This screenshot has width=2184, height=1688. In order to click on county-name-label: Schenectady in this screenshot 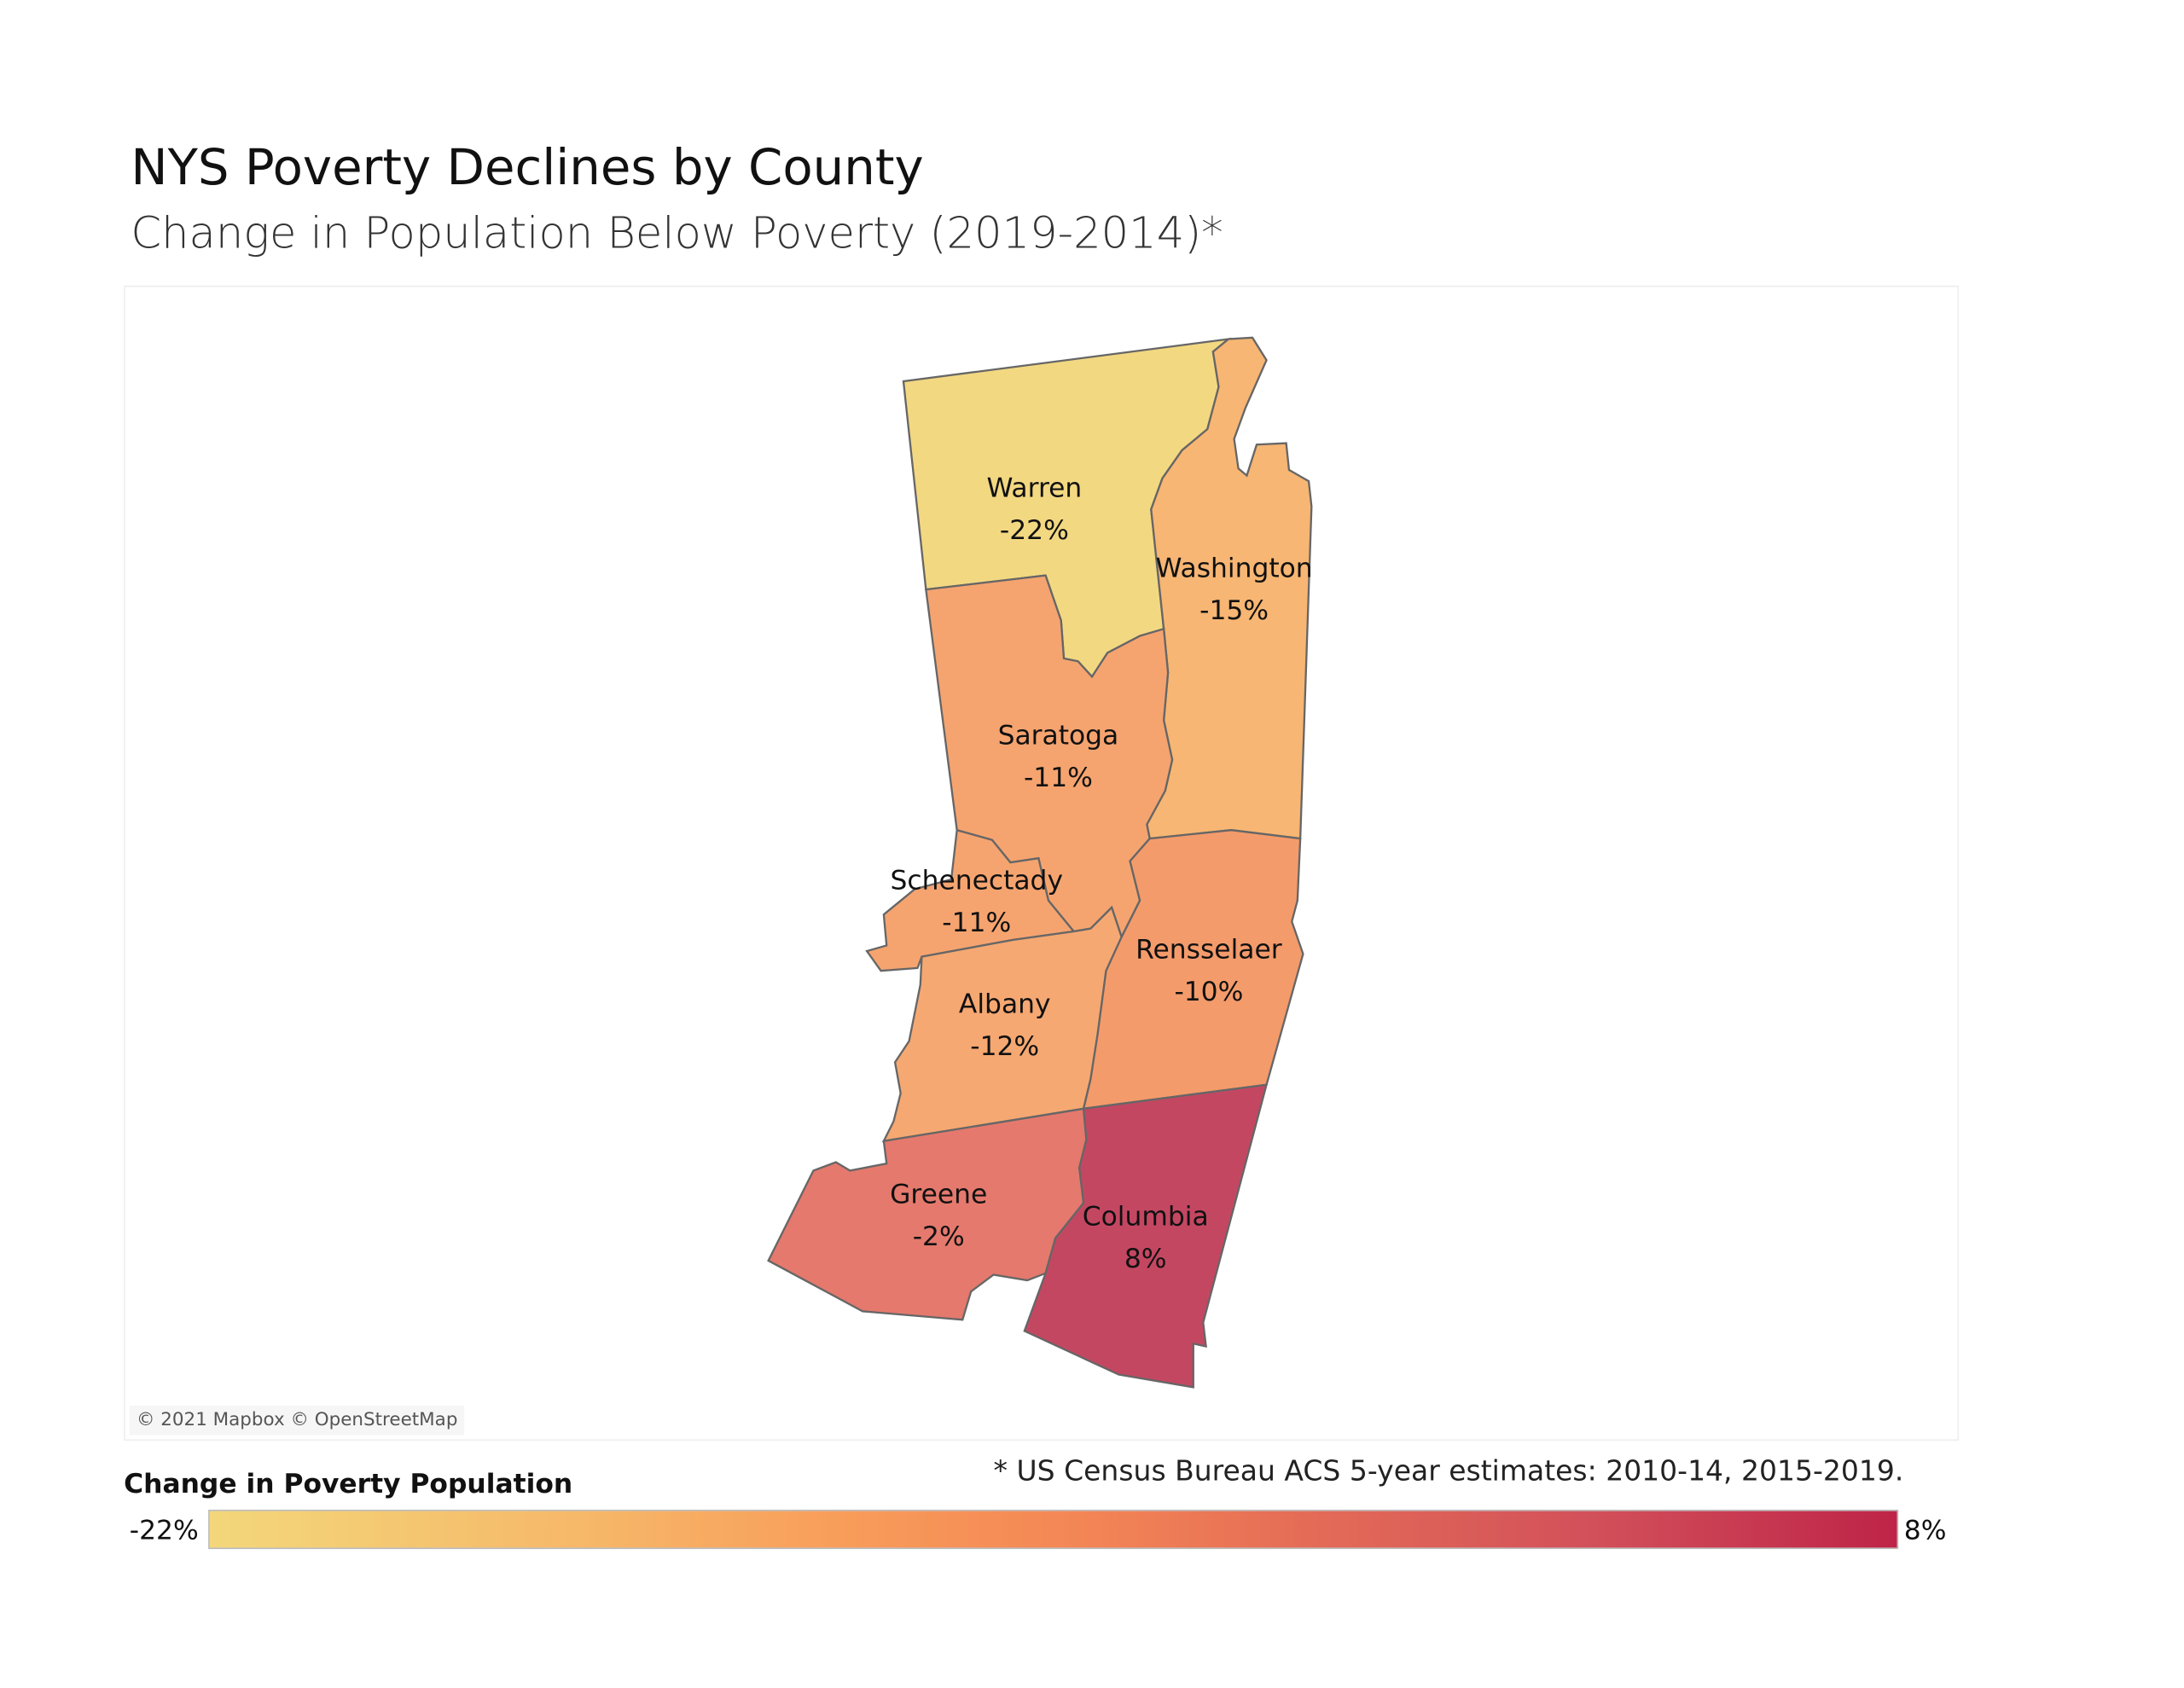, I will do `click(977, 880)`.